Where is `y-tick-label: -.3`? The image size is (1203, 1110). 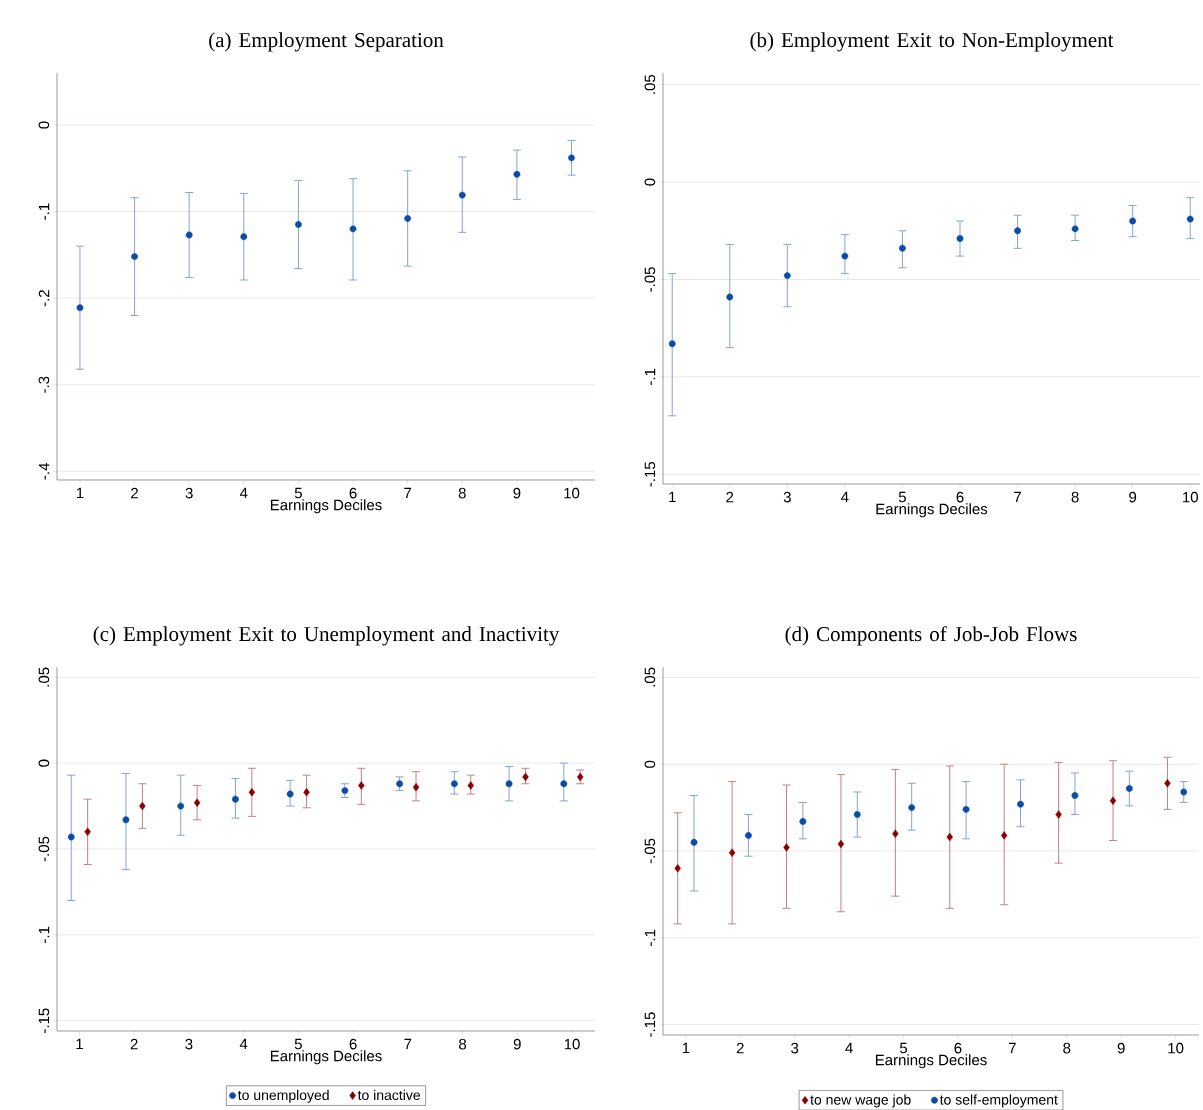
y-tick-label: -.3 is located at coordinates (44, 384).